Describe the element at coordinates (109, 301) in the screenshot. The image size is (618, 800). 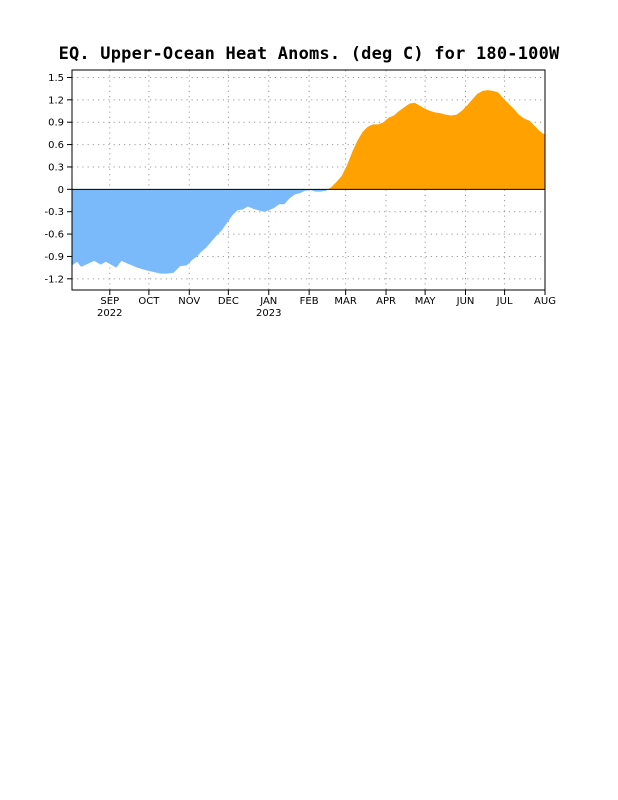
I see `x-tick-label: SEP` at that location.